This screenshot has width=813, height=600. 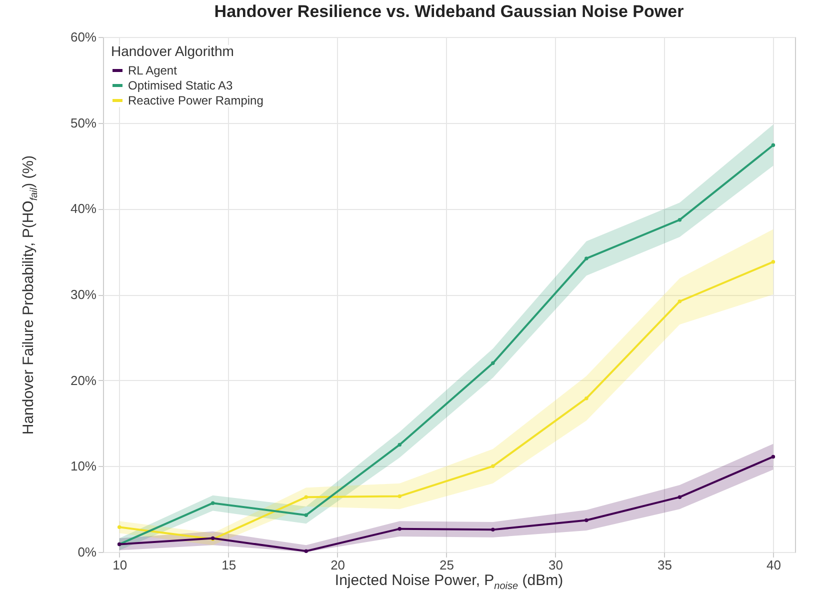 I want to click on x-tick-label: 40, so click(x=773, y=565).